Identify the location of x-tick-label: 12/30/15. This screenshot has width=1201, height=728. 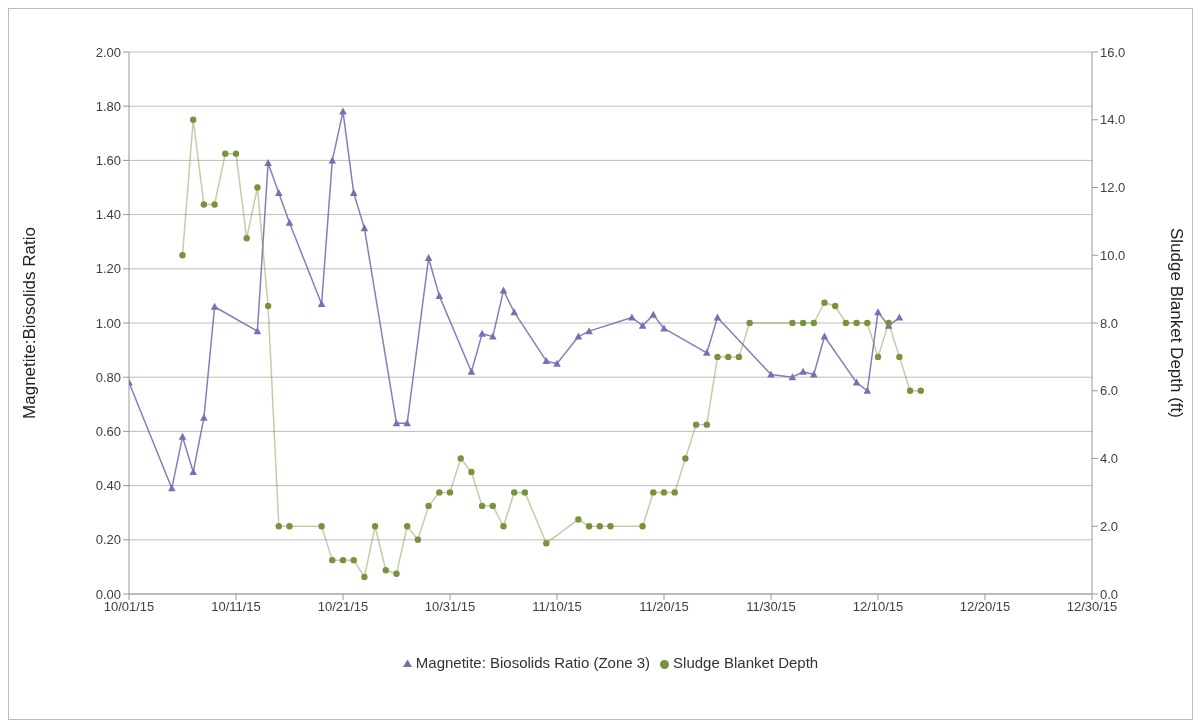
(1092, 607).